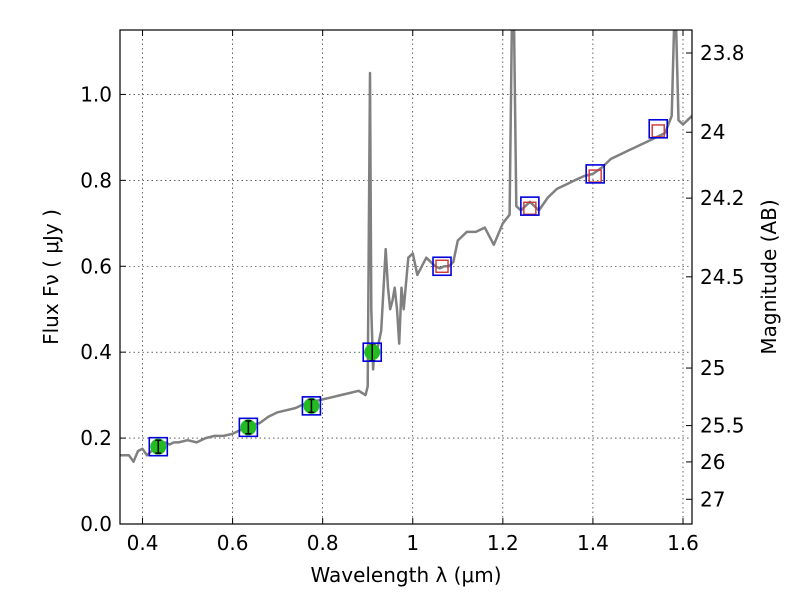 This screenshot has width=800, height=600. What do you see at coordinates (405, 575) in the screenshot?
I see `x-axis-title: Wavelength λ (μm)` at bounding box center [405, 575].